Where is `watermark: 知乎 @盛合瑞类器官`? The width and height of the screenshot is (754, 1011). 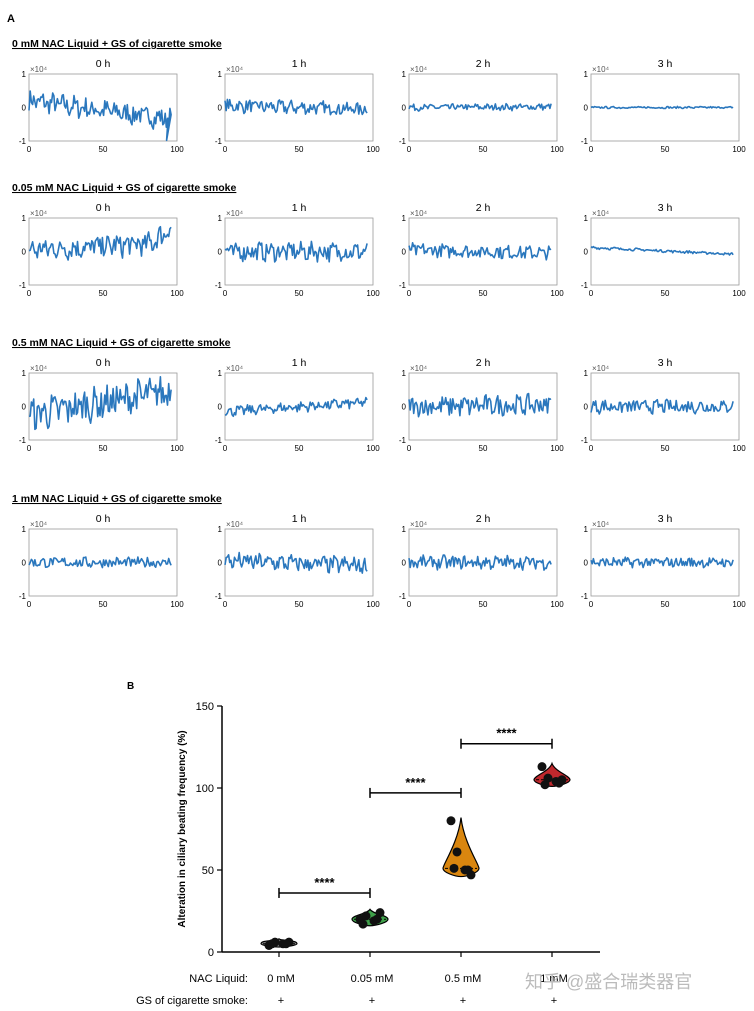
watermark: 知乎 @盛合瑞类器官 is located at coordinates (608, 982).